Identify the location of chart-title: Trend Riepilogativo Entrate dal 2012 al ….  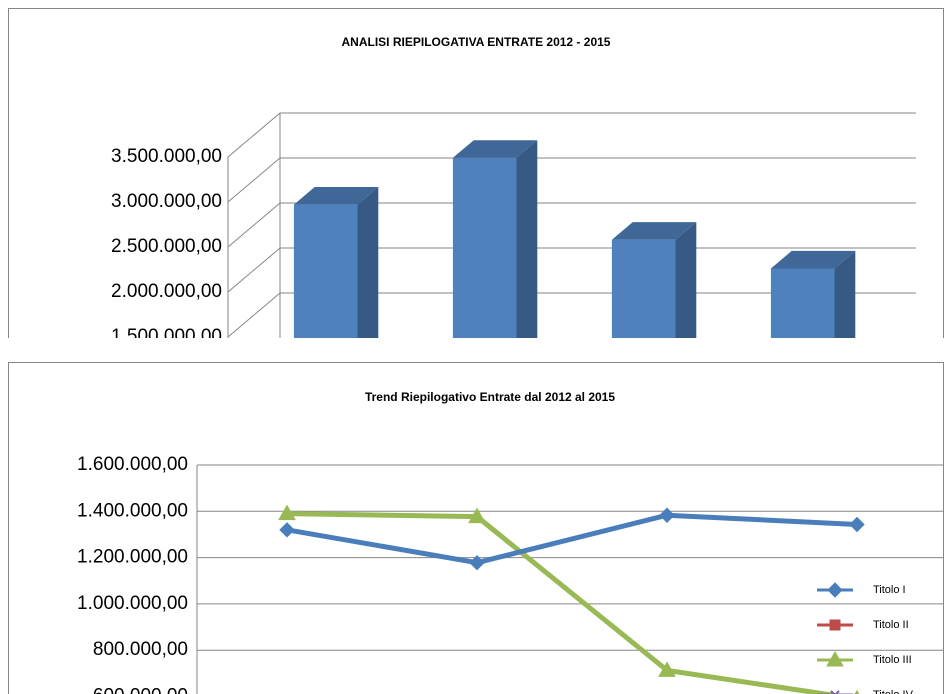
(490, 397).